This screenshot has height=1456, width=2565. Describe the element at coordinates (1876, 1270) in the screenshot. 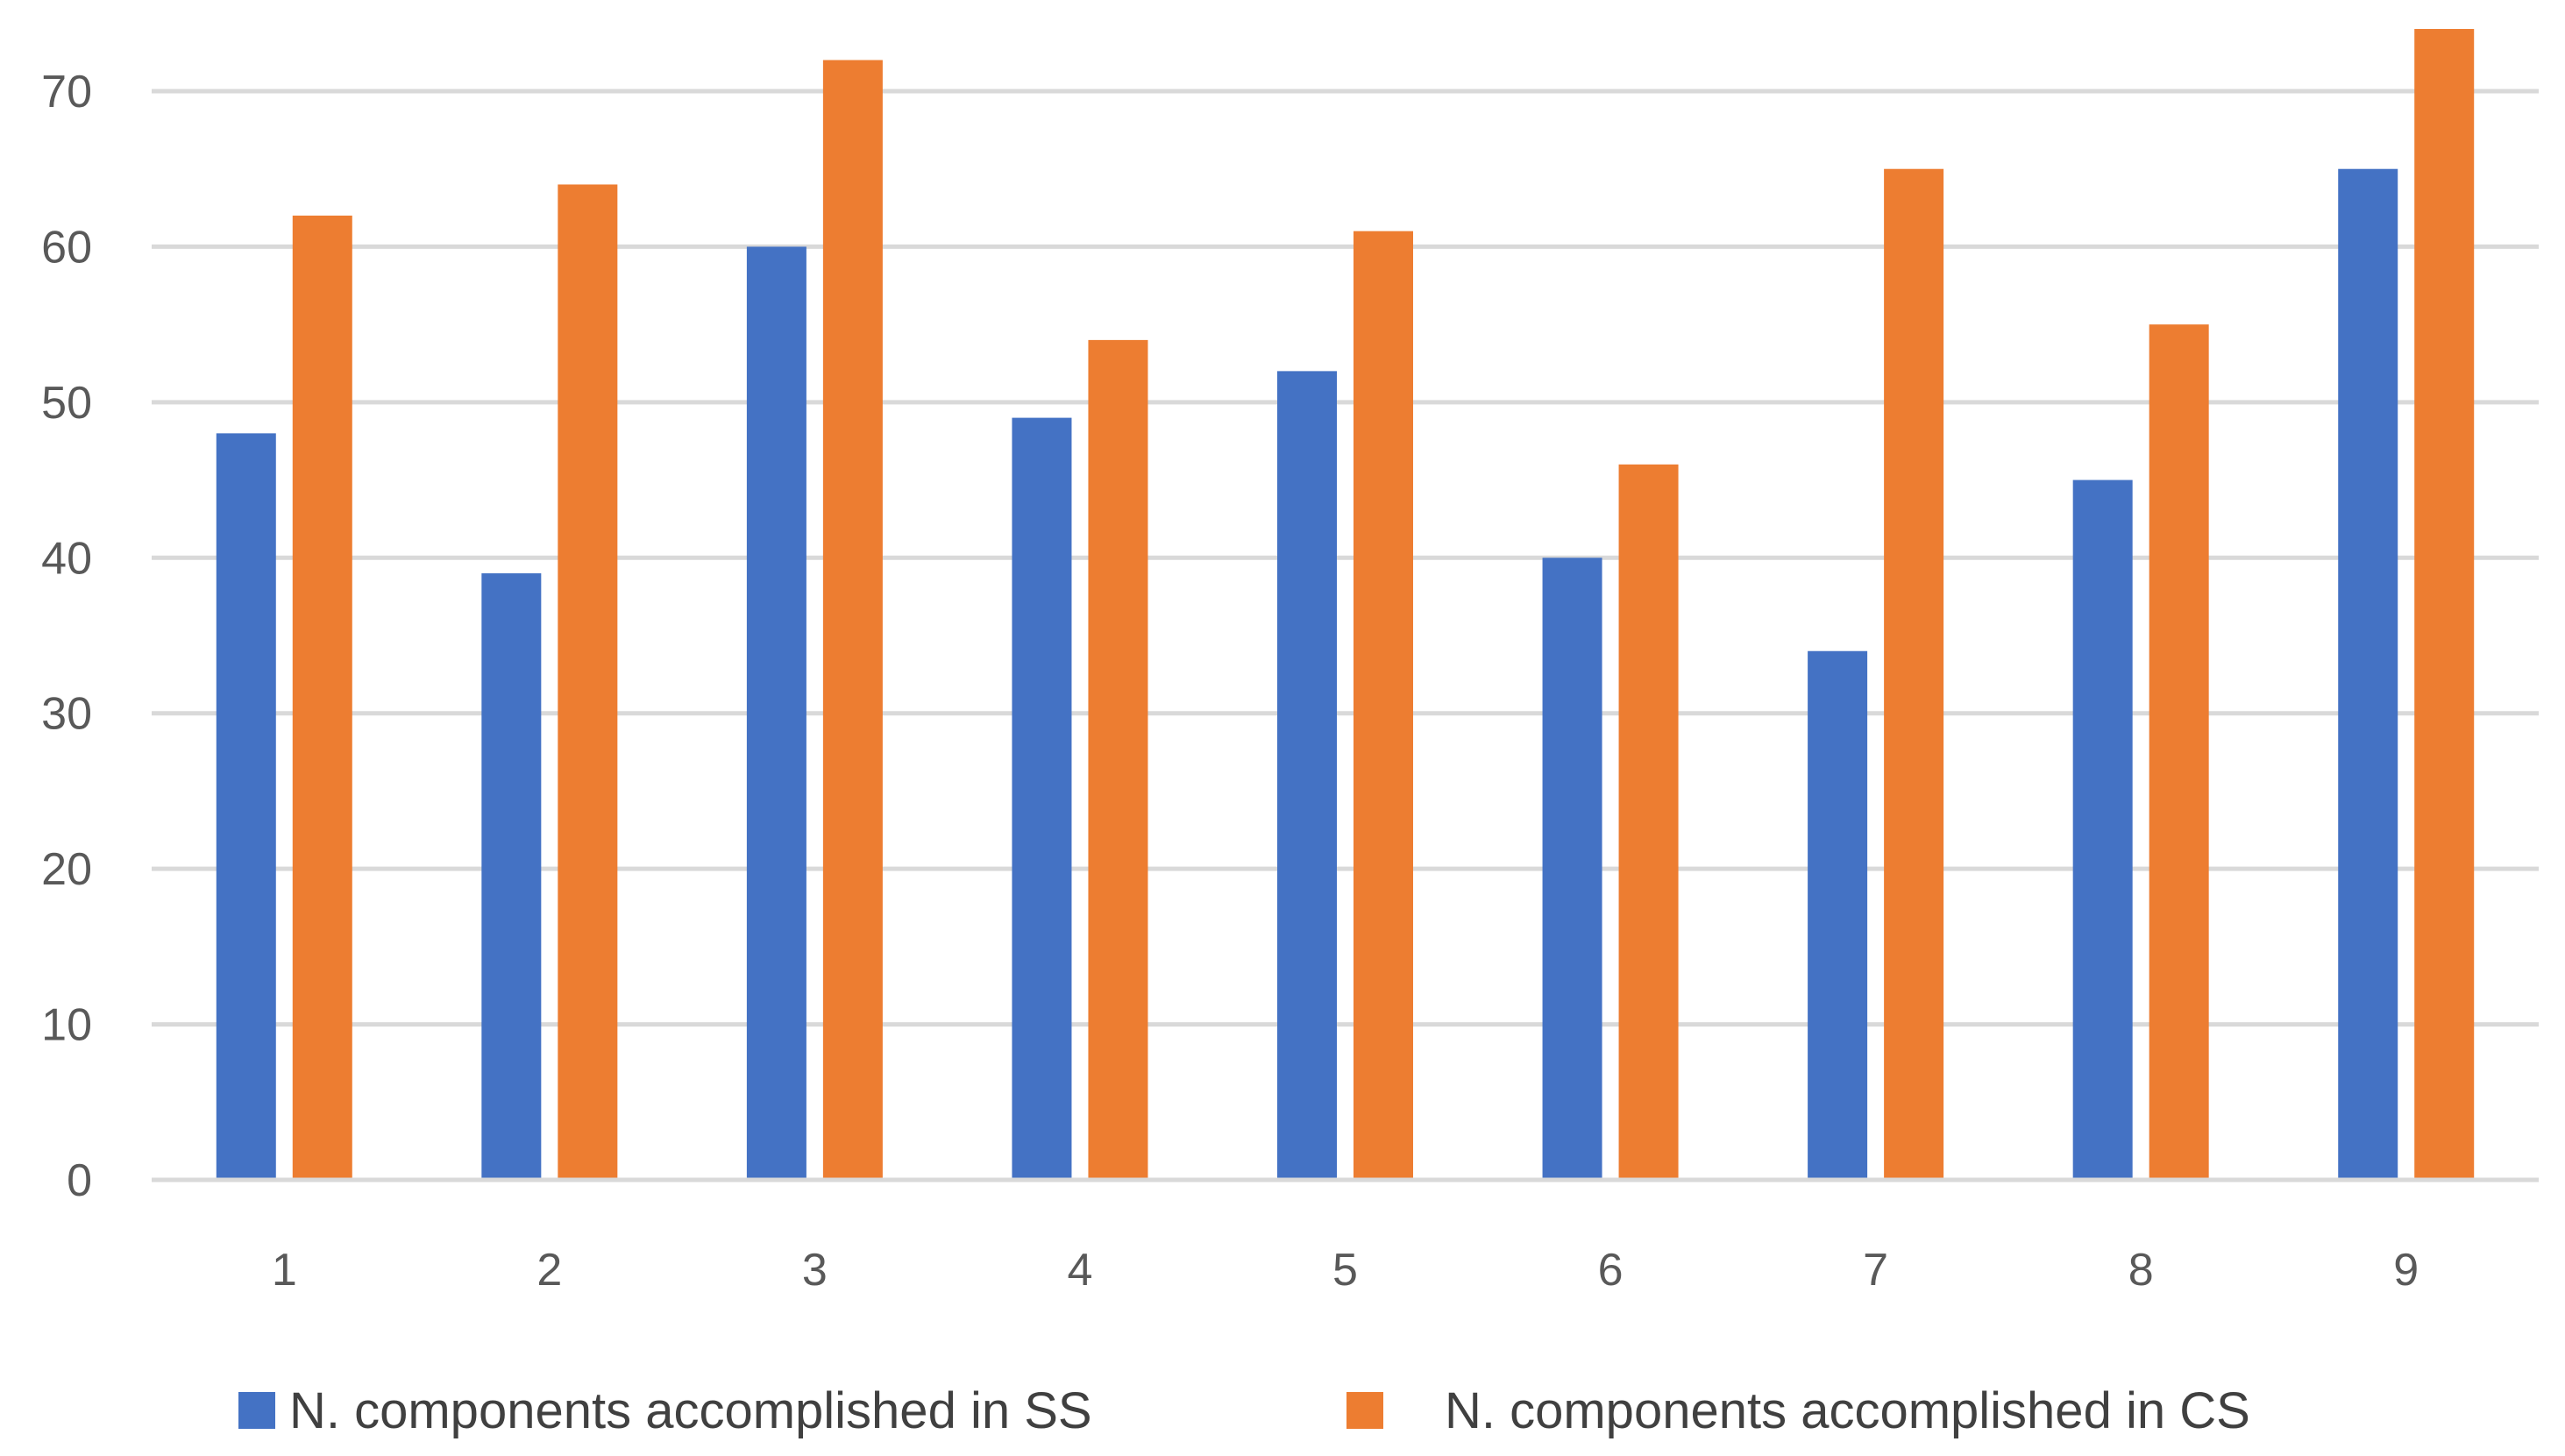

I see `x-tick-label: 7` at that location.